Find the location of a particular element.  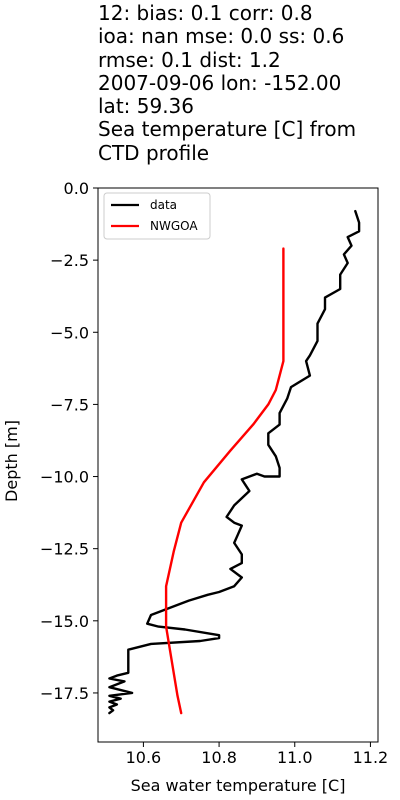

legend-label-nwgoa: NWGOA is located at coordinates (174, 226).